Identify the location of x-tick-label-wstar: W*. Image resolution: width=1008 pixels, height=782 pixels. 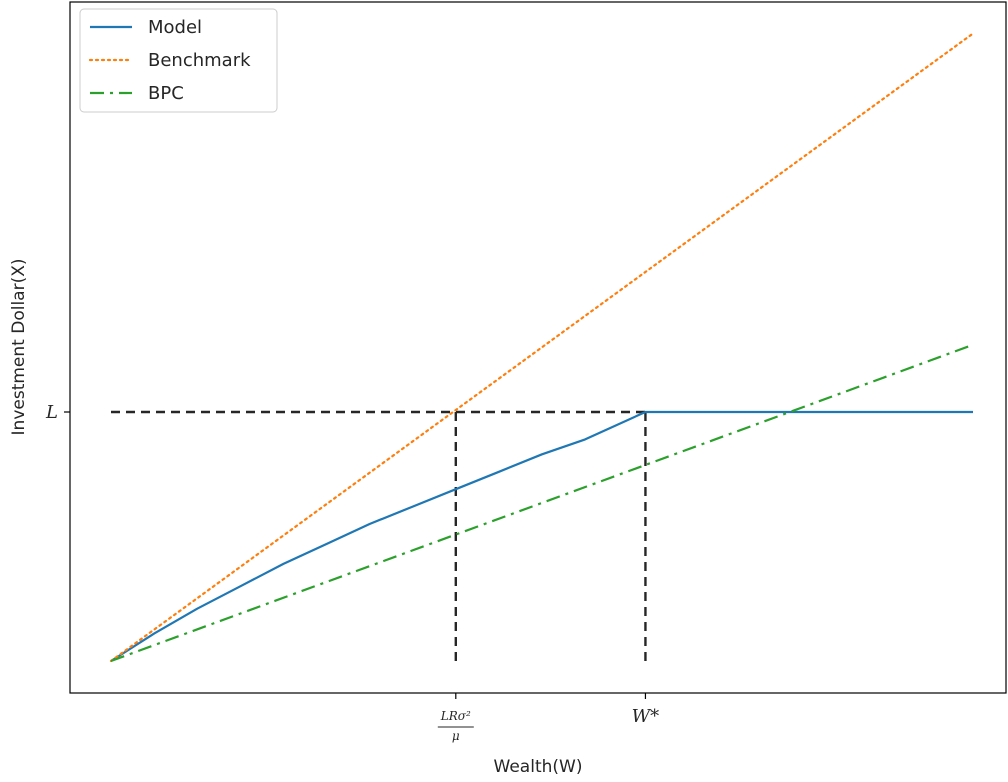
(646, 716).